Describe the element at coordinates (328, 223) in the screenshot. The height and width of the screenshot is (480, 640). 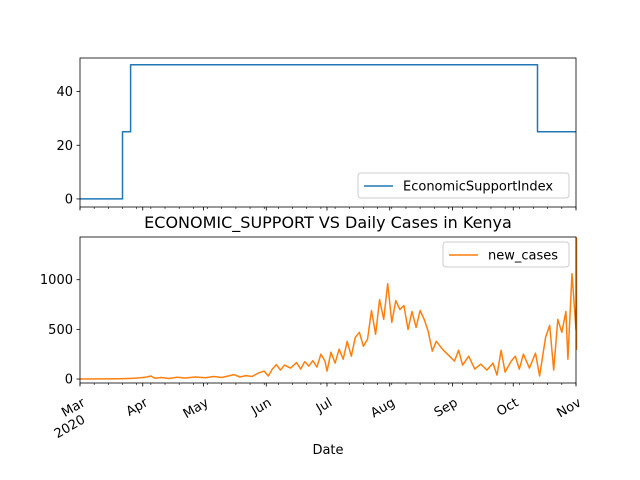
I see `chart-title: ECONOMIC_SUPPORT VS Daily Cases in Kenya` at that location.